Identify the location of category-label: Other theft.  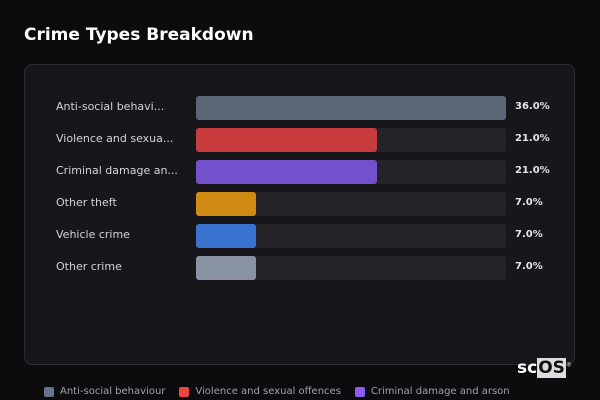
(86, 202).